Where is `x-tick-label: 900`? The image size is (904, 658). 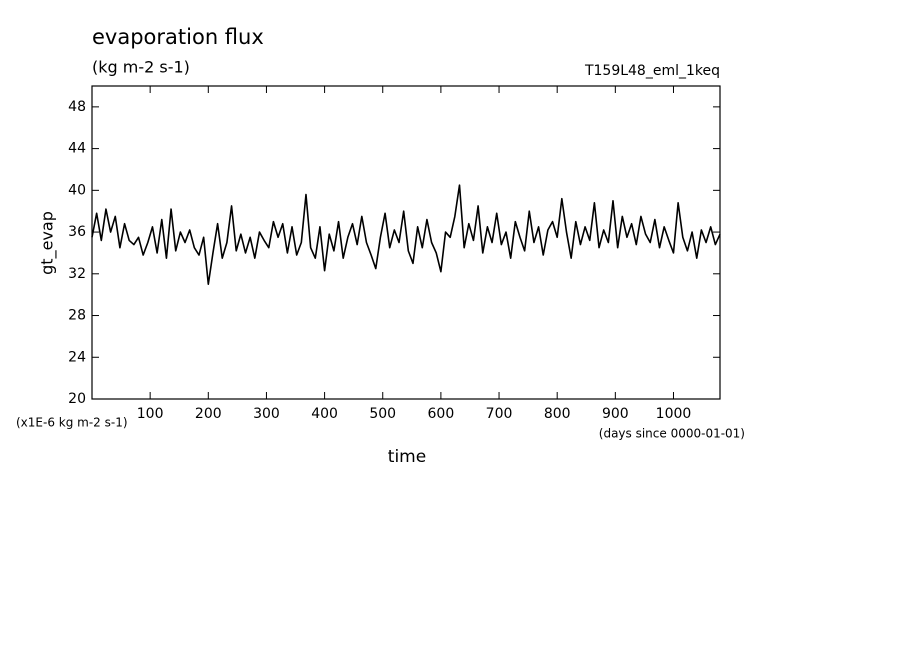 x-tick-label: 900 is located at coordinates (615, 414).